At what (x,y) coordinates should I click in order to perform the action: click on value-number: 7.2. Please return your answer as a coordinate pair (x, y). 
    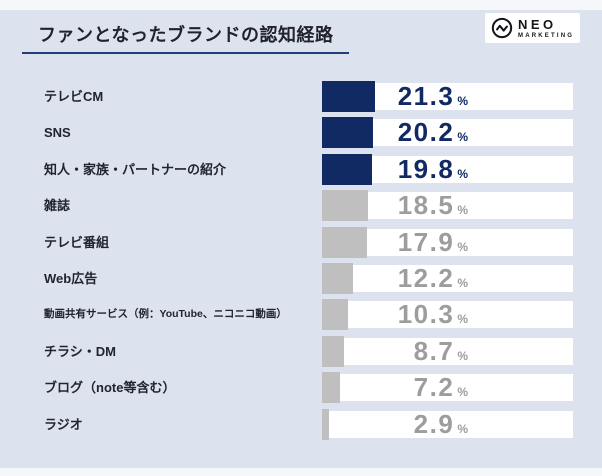
    Looking at the image, I should click on (434, 387).